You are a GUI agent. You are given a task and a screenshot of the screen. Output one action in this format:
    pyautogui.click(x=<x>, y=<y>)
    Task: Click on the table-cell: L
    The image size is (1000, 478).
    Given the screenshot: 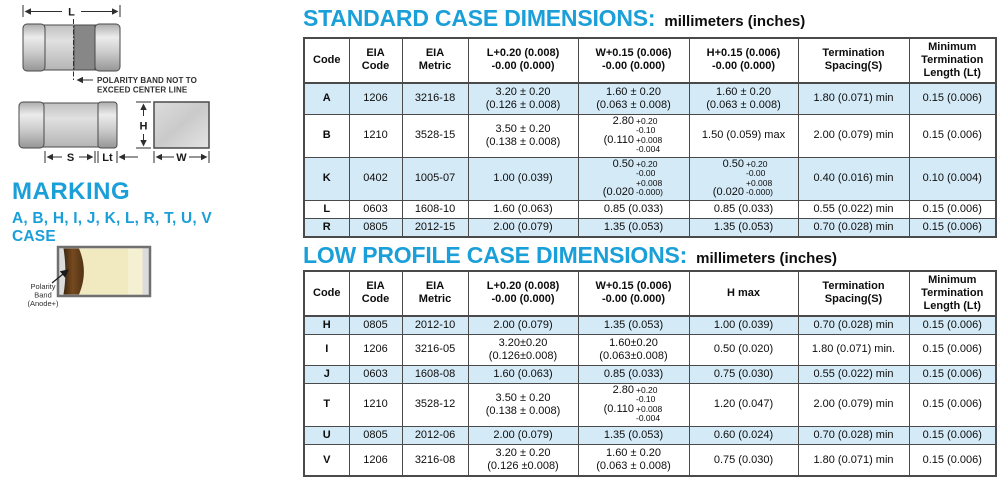 What is the action you would take?
    pyautogui.click(x=326, y=209)
    